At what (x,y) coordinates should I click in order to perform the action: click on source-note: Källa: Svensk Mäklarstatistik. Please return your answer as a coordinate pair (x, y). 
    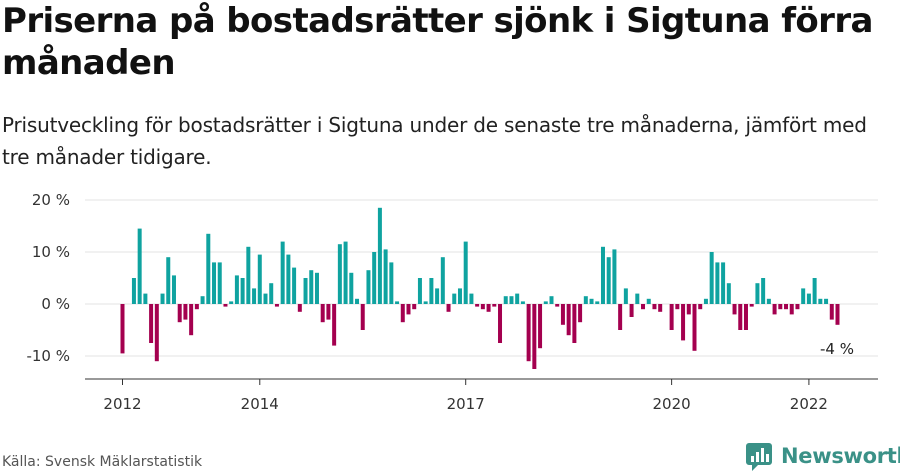
    Looking at the image, I should click on (102, 462).